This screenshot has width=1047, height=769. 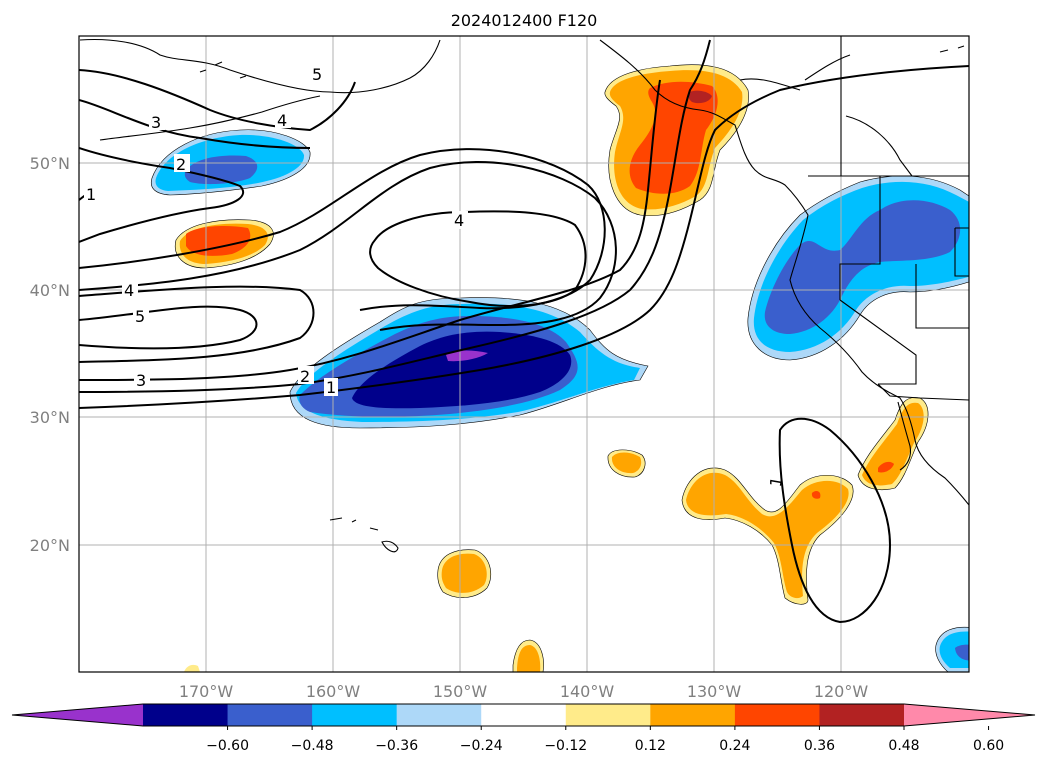 What do you see at coordinates (91, 194) in the screenshot?
I see `contour-label-1-west: 1` at bounding box center [91, 194].